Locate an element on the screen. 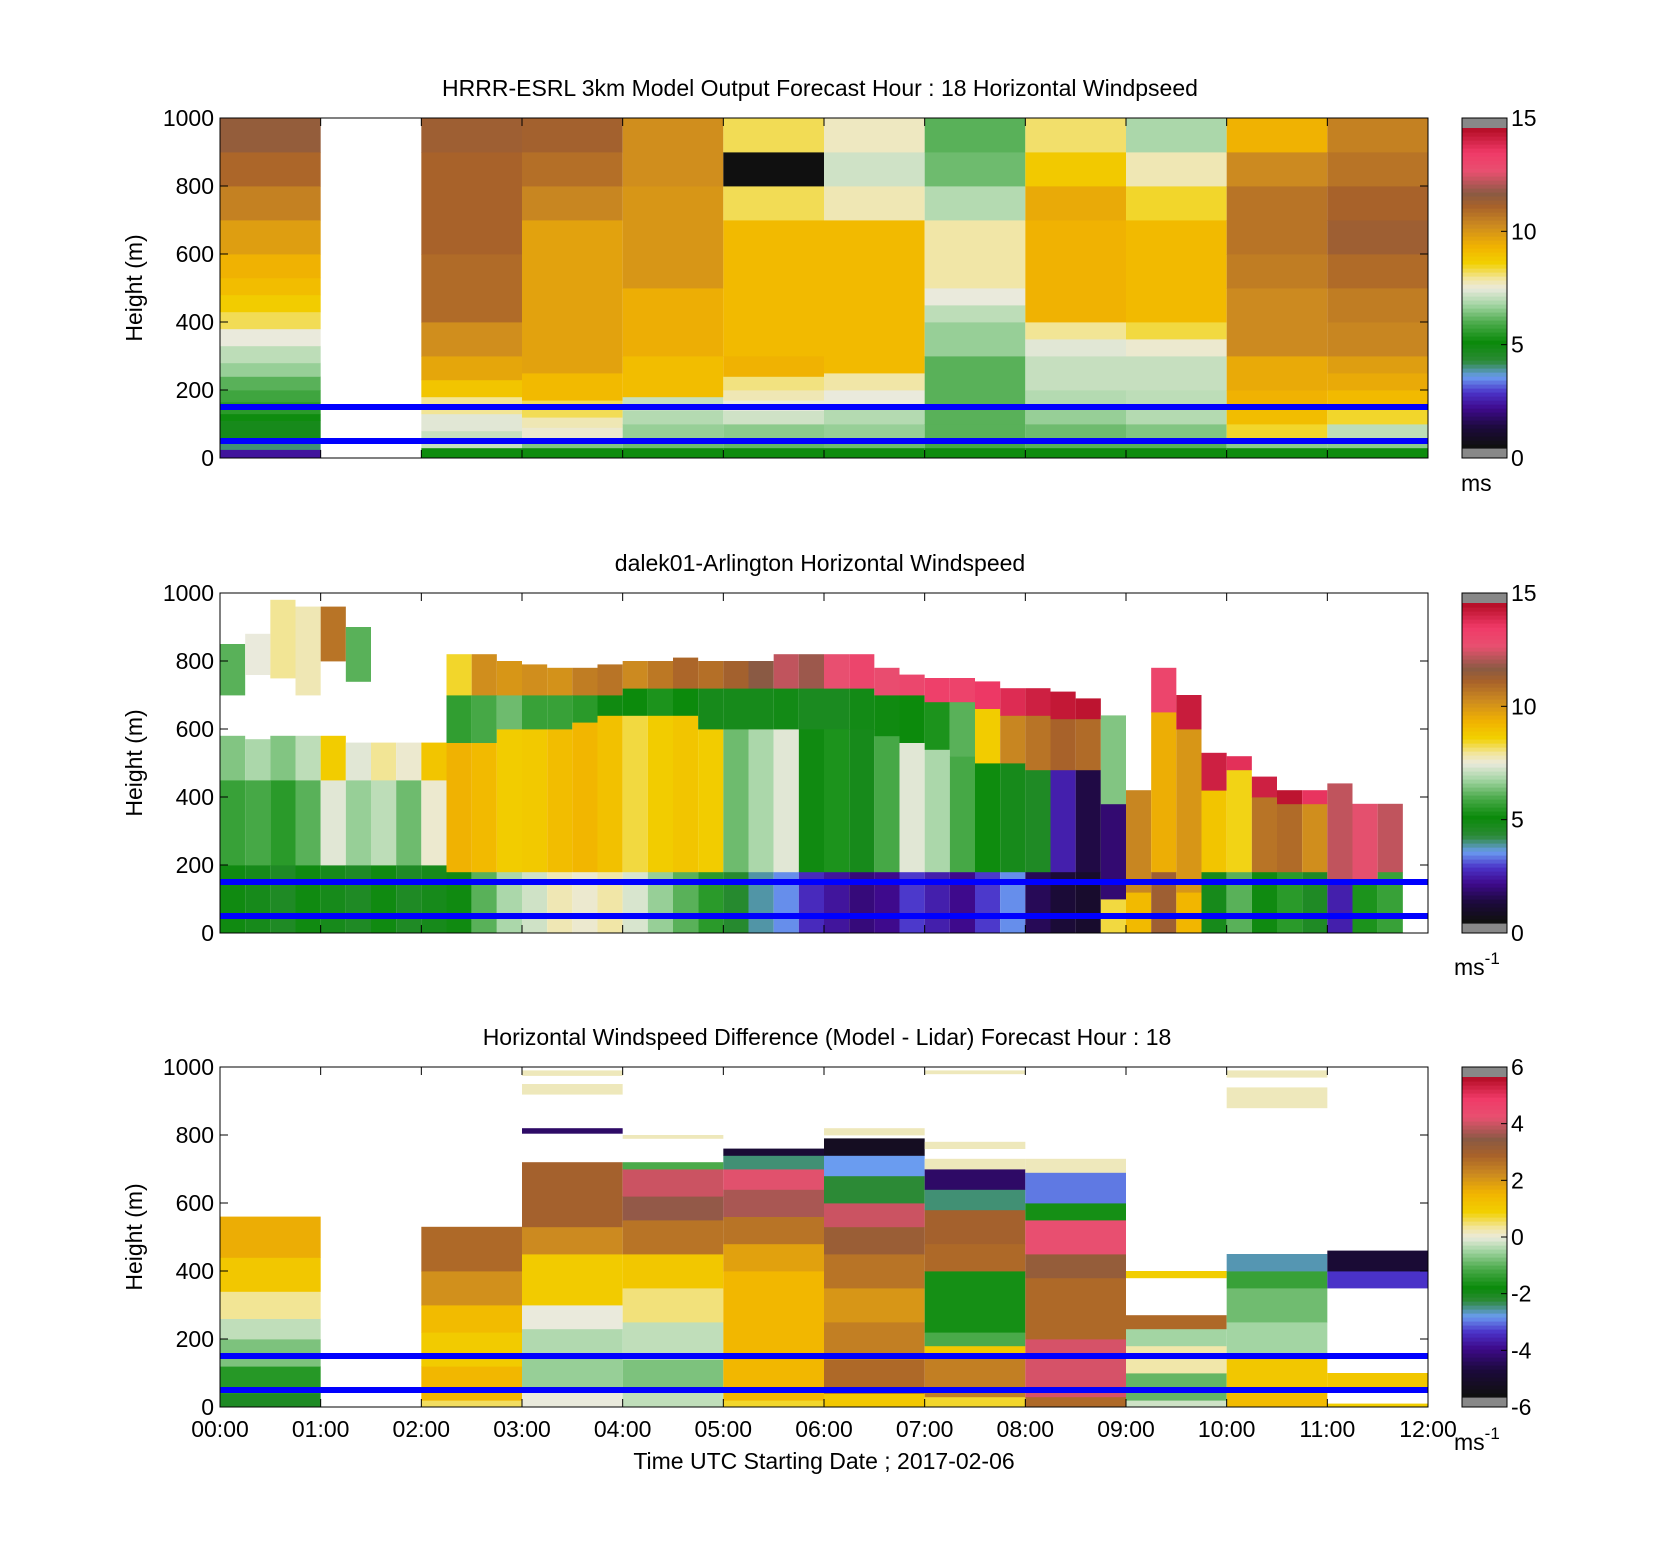 This screenshot has height=1561, width=1680. x-tick-label: 08:00 is located at coordinates (1026, 1429).